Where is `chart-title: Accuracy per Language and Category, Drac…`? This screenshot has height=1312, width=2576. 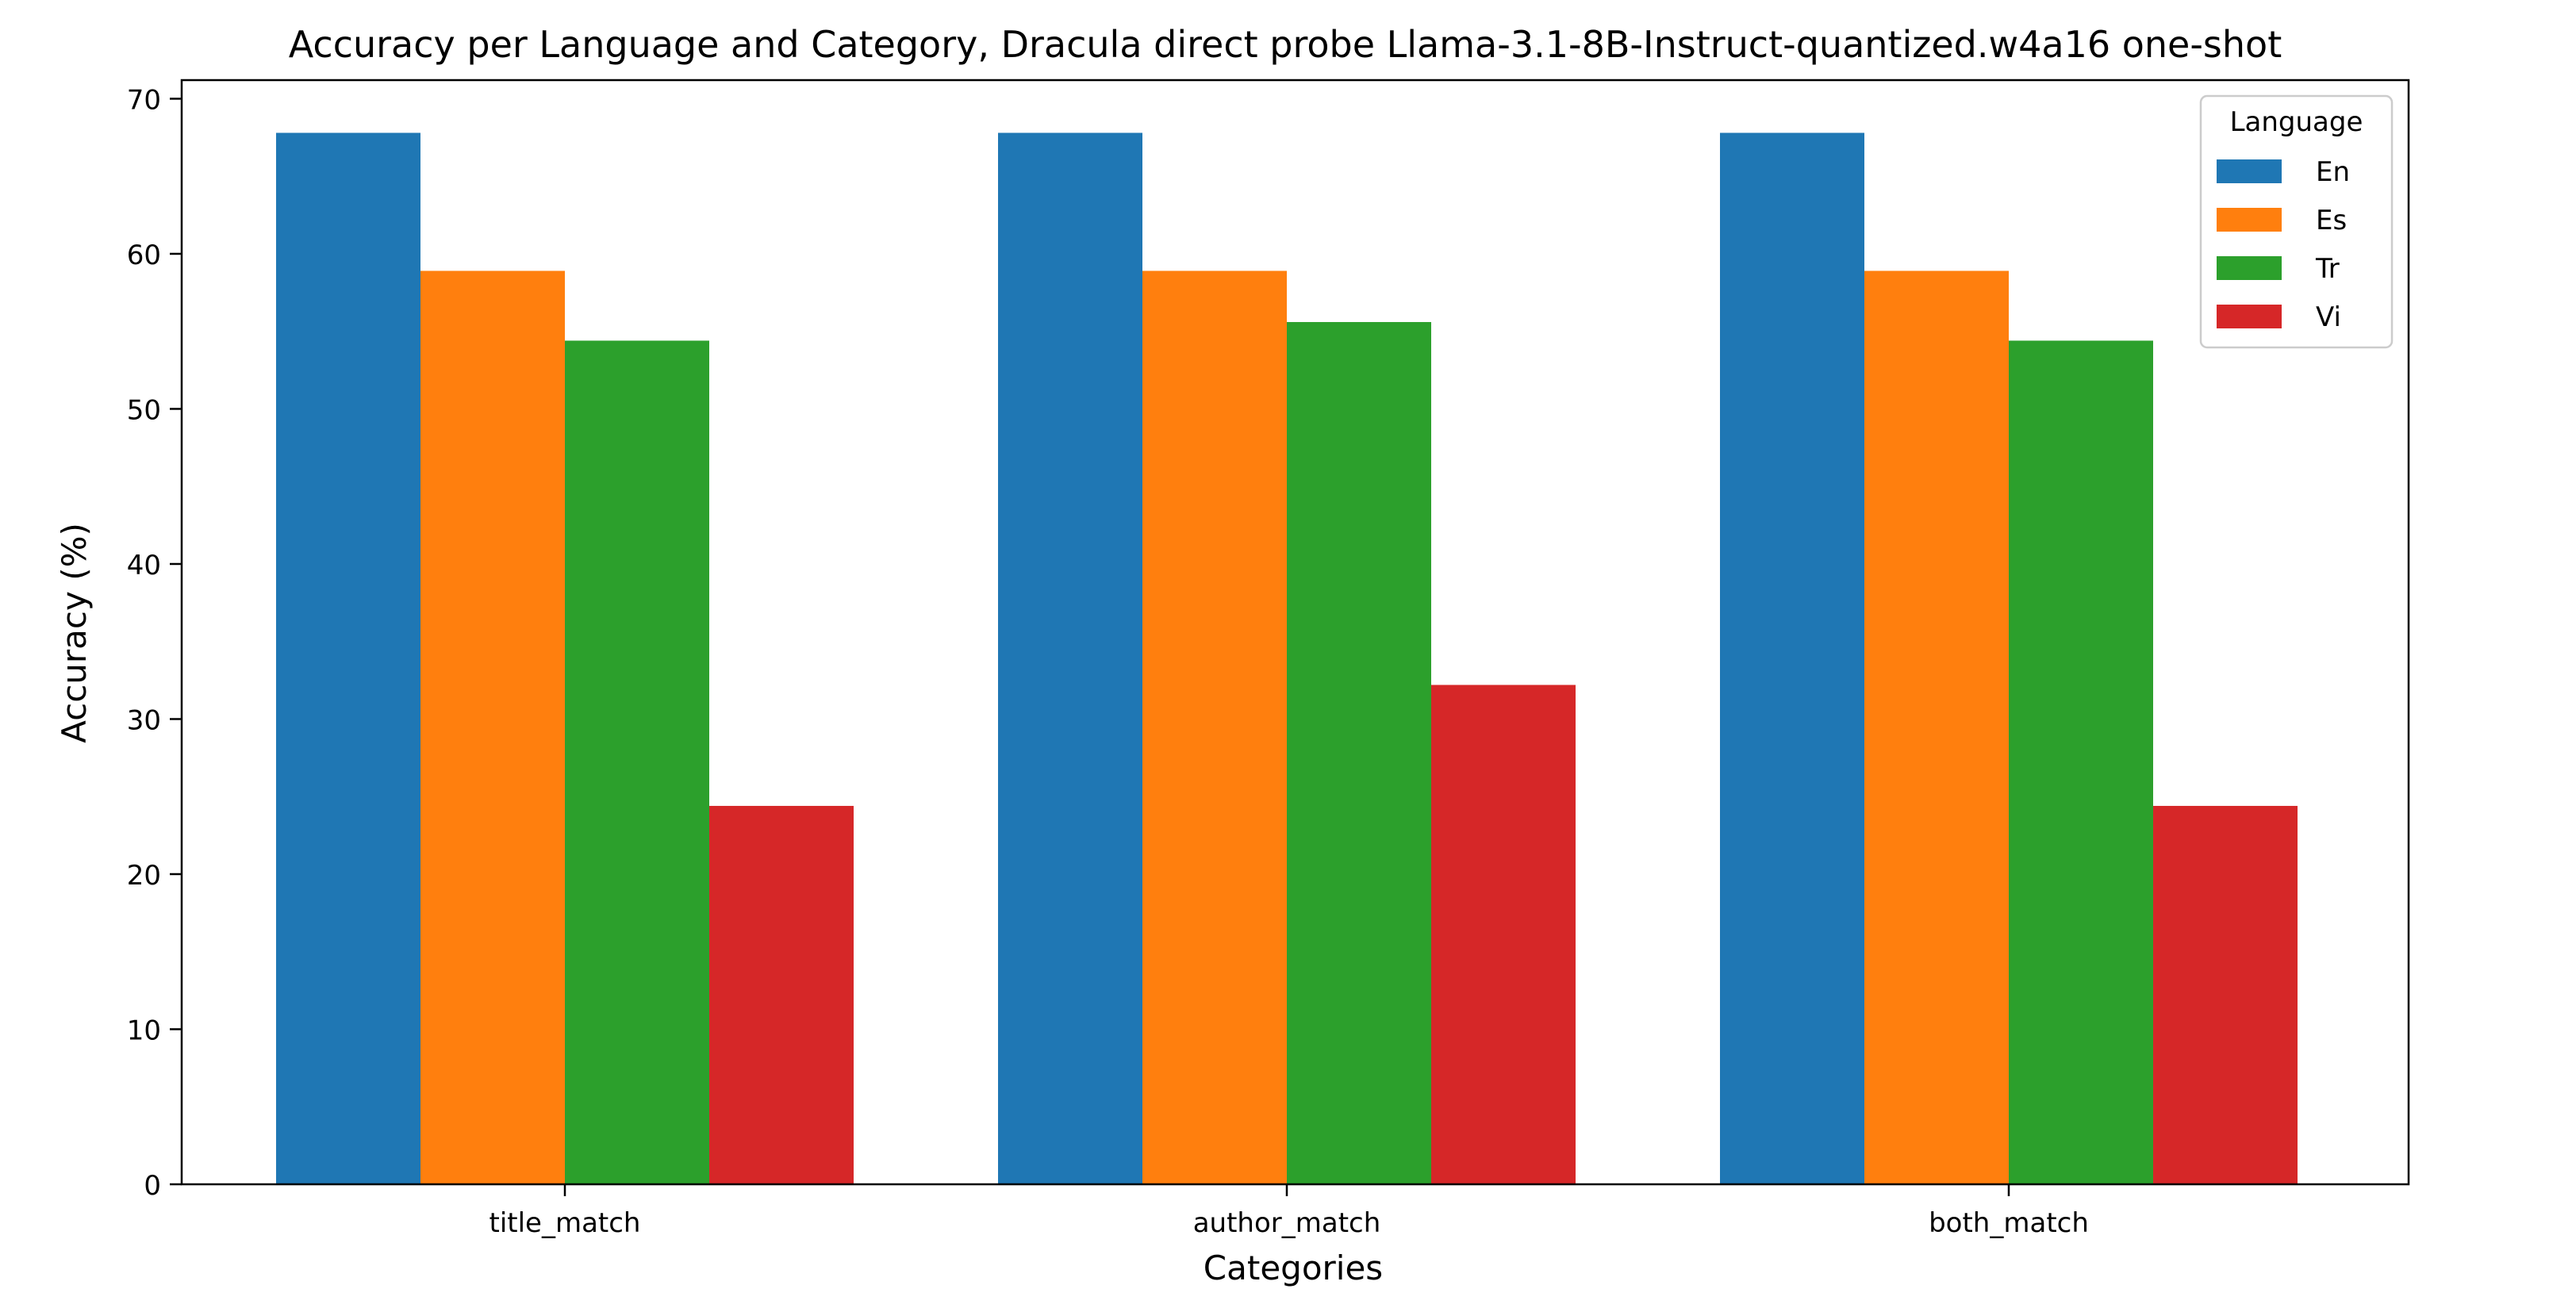
chart-title: Accuracy per Language and Category, Drac… is located at coordinates (1285, 44).